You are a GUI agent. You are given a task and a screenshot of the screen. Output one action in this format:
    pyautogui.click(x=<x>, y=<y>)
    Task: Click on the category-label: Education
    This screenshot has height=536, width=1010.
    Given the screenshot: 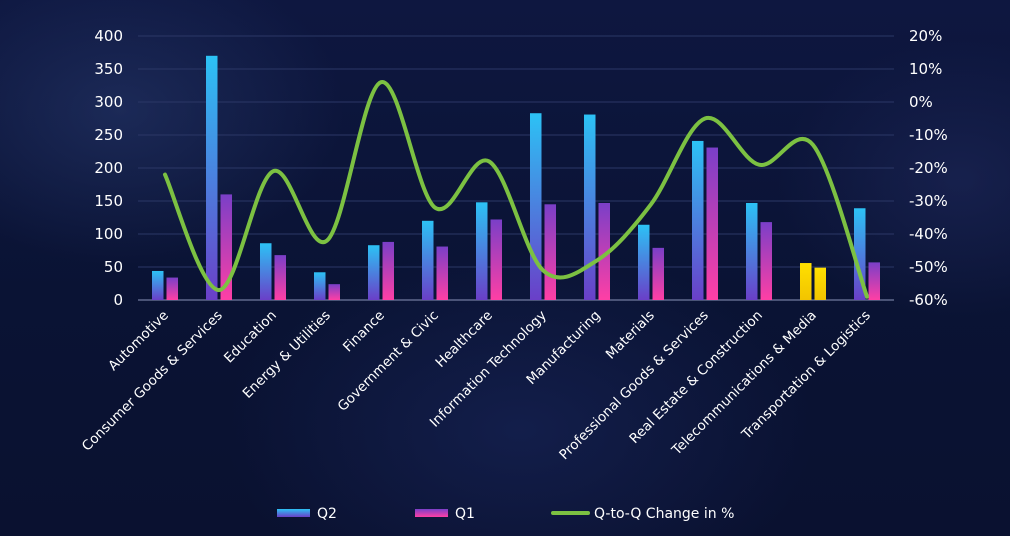 What is the action you would take?
    pyautogui.click(x=250, y=337)
    